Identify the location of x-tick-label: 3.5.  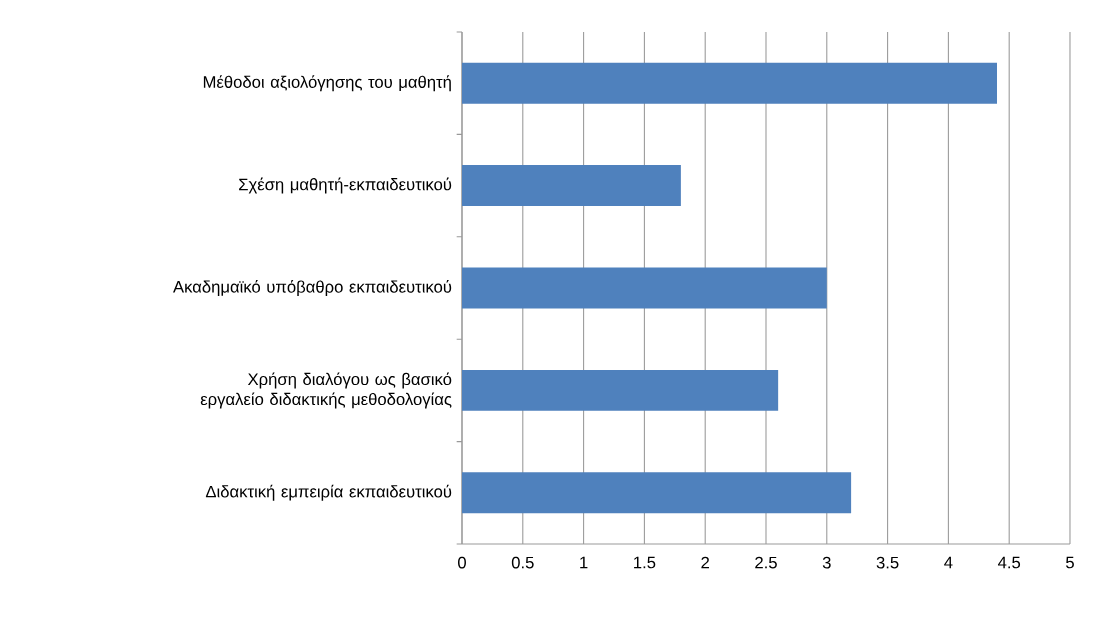
(887, 562).